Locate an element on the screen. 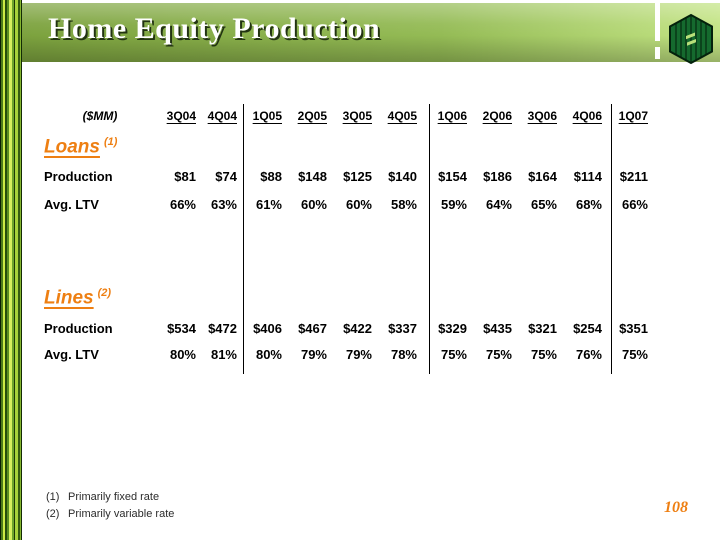 Image resolution: width=720 pixels, height=540 pixels. quarter-header-3q06: 3Q06 is located at coordinates (542, 116).